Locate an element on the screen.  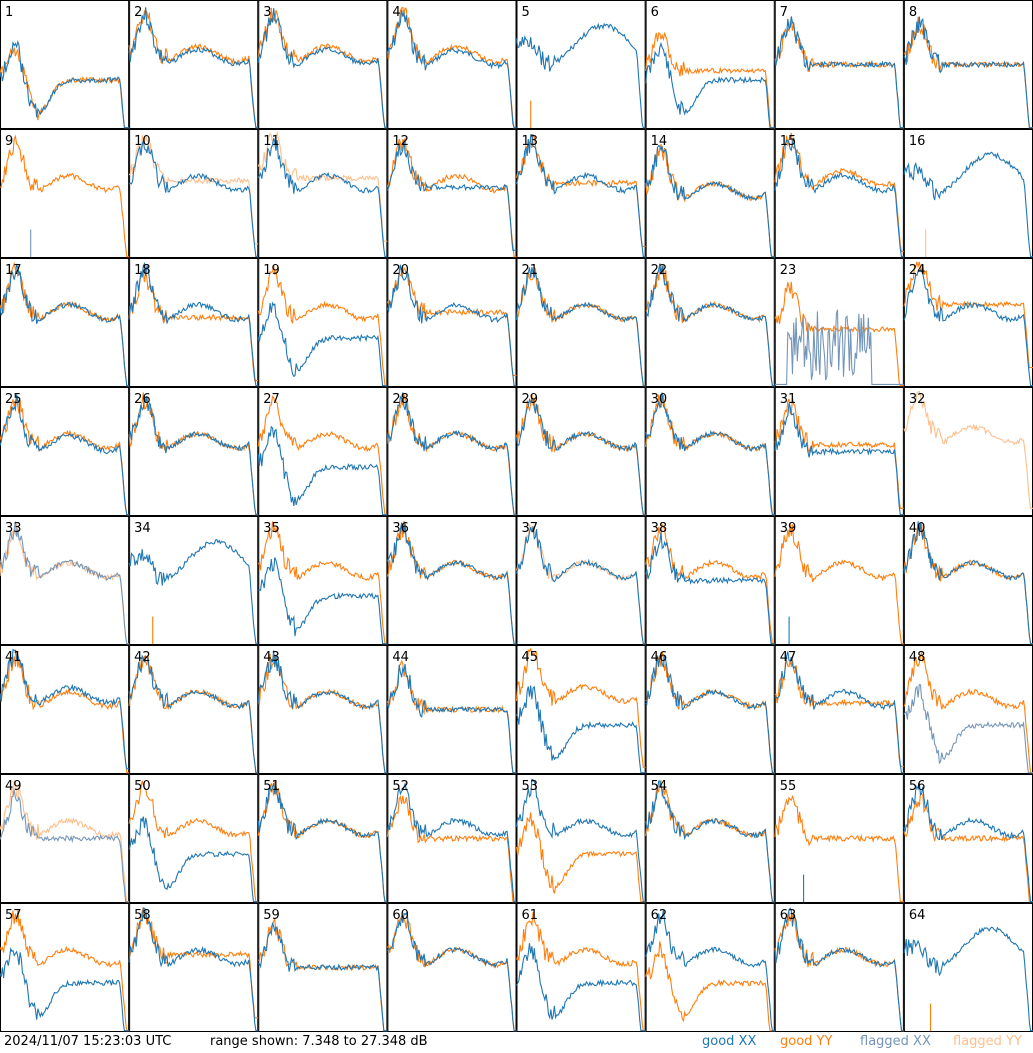
panel-label: 18 is located at coordinates (142, 270).